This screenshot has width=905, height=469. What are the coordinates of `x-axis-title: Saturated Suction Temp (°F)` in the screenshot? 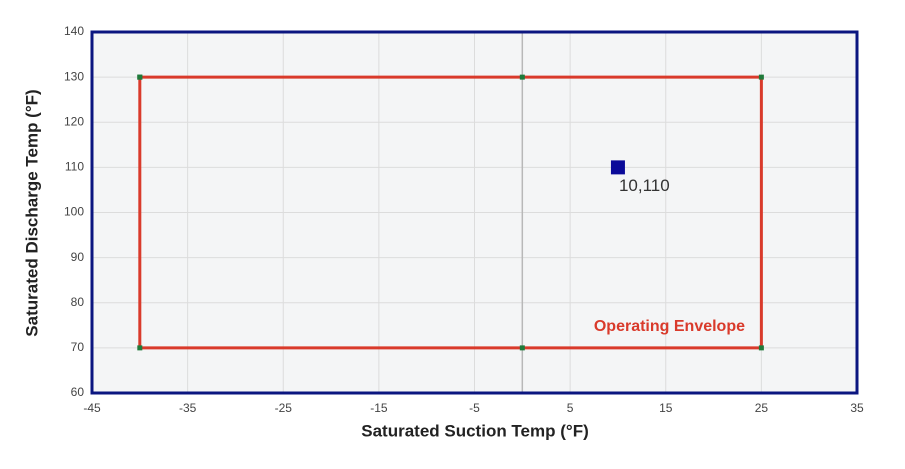 It's located at (475, 430).